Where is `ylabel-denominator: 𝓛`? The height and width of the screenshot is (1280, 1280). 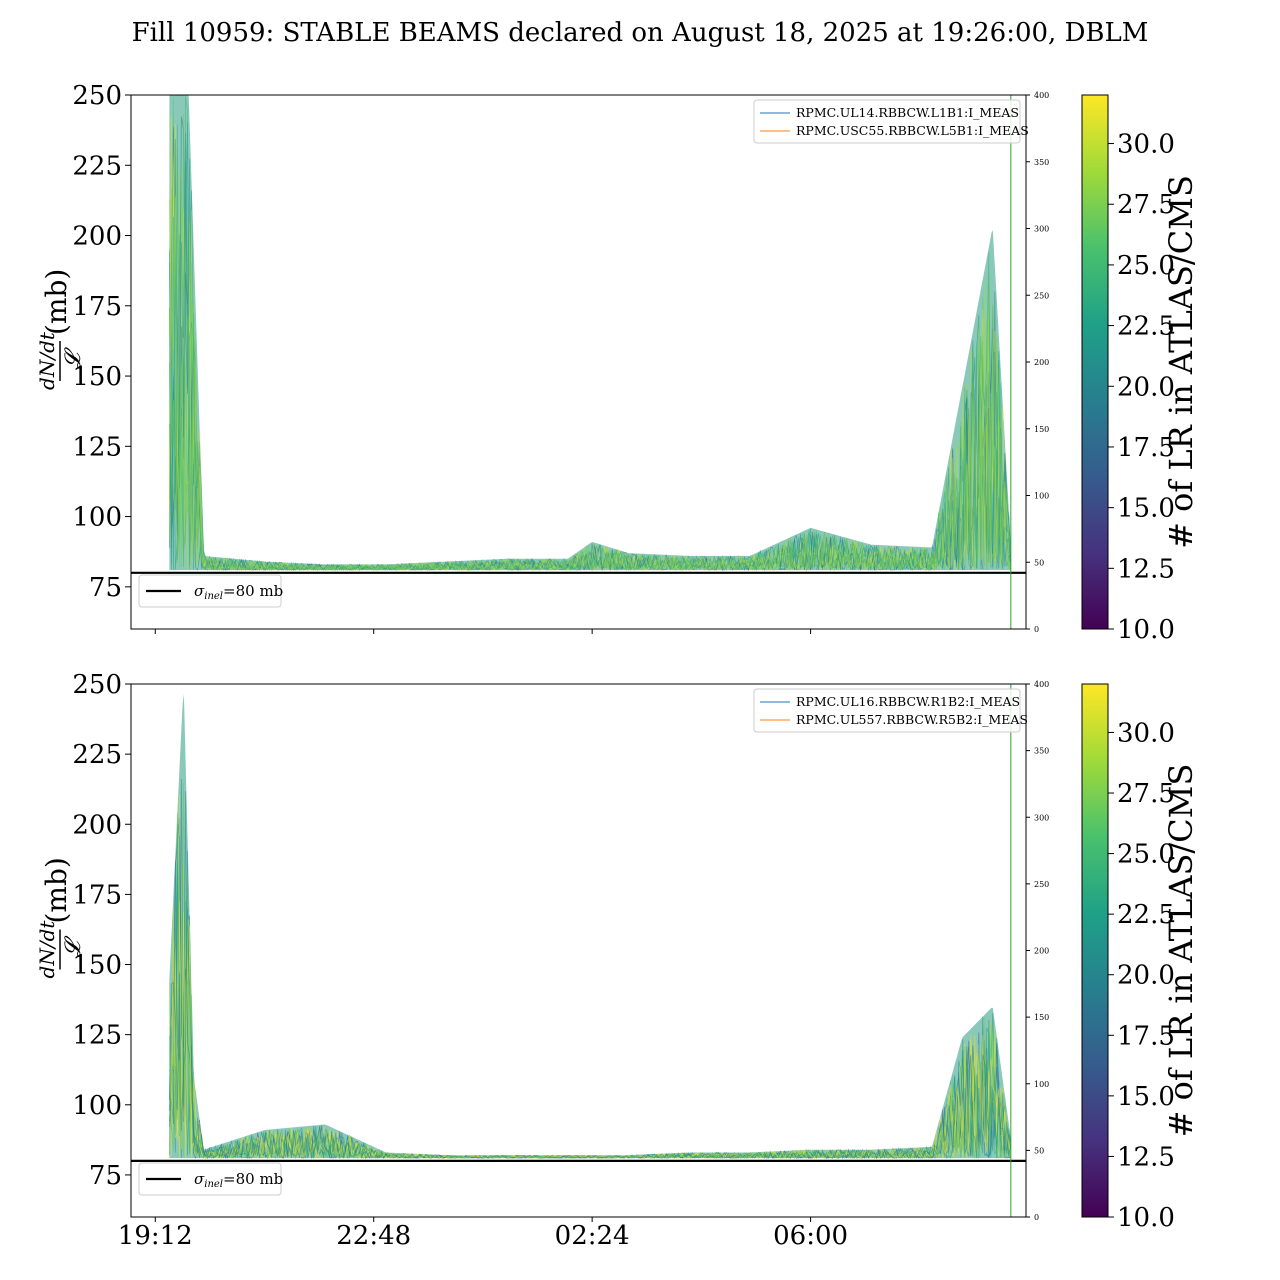
ylabel-denominator: 𝓛 is located at coordinates (73, 947).